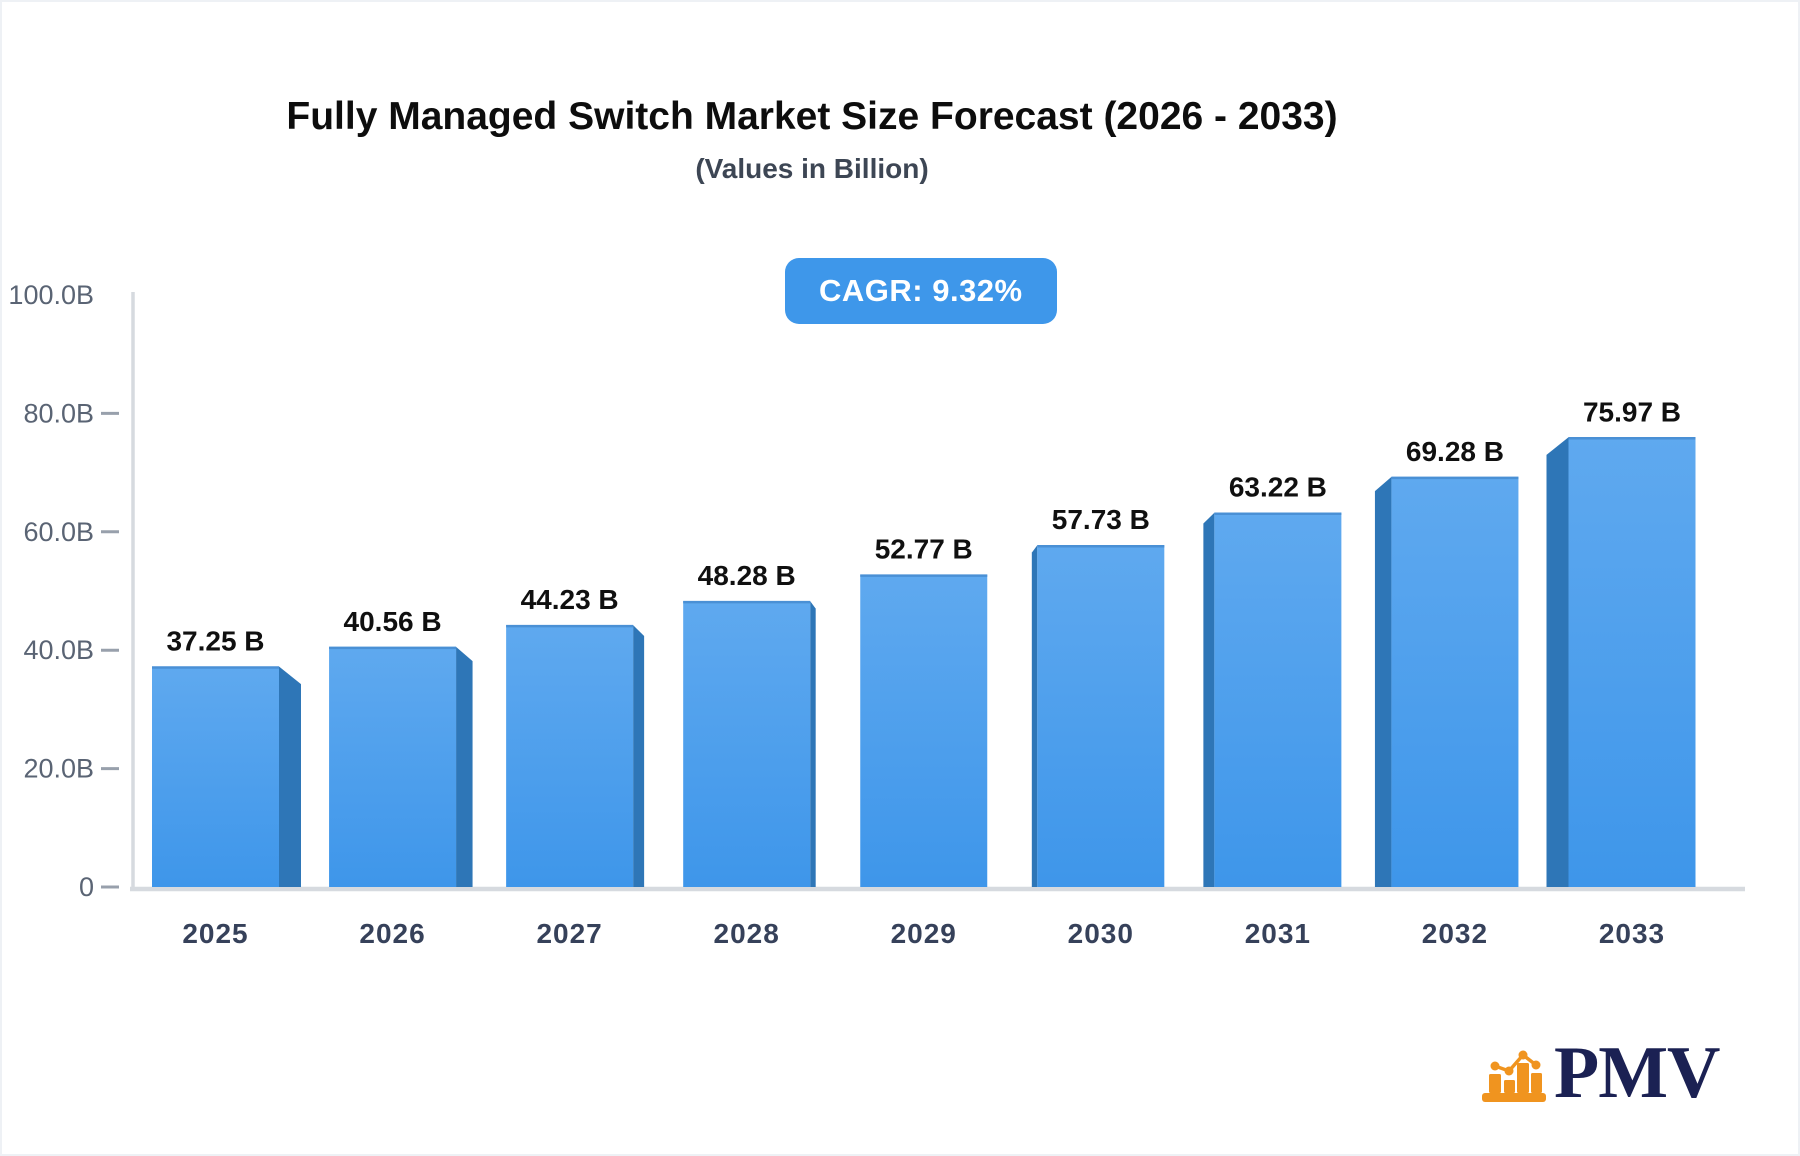 The image size is (1800, 1156). I want to click on bar-group: 69.28 B 2032, so click(1446, 692).